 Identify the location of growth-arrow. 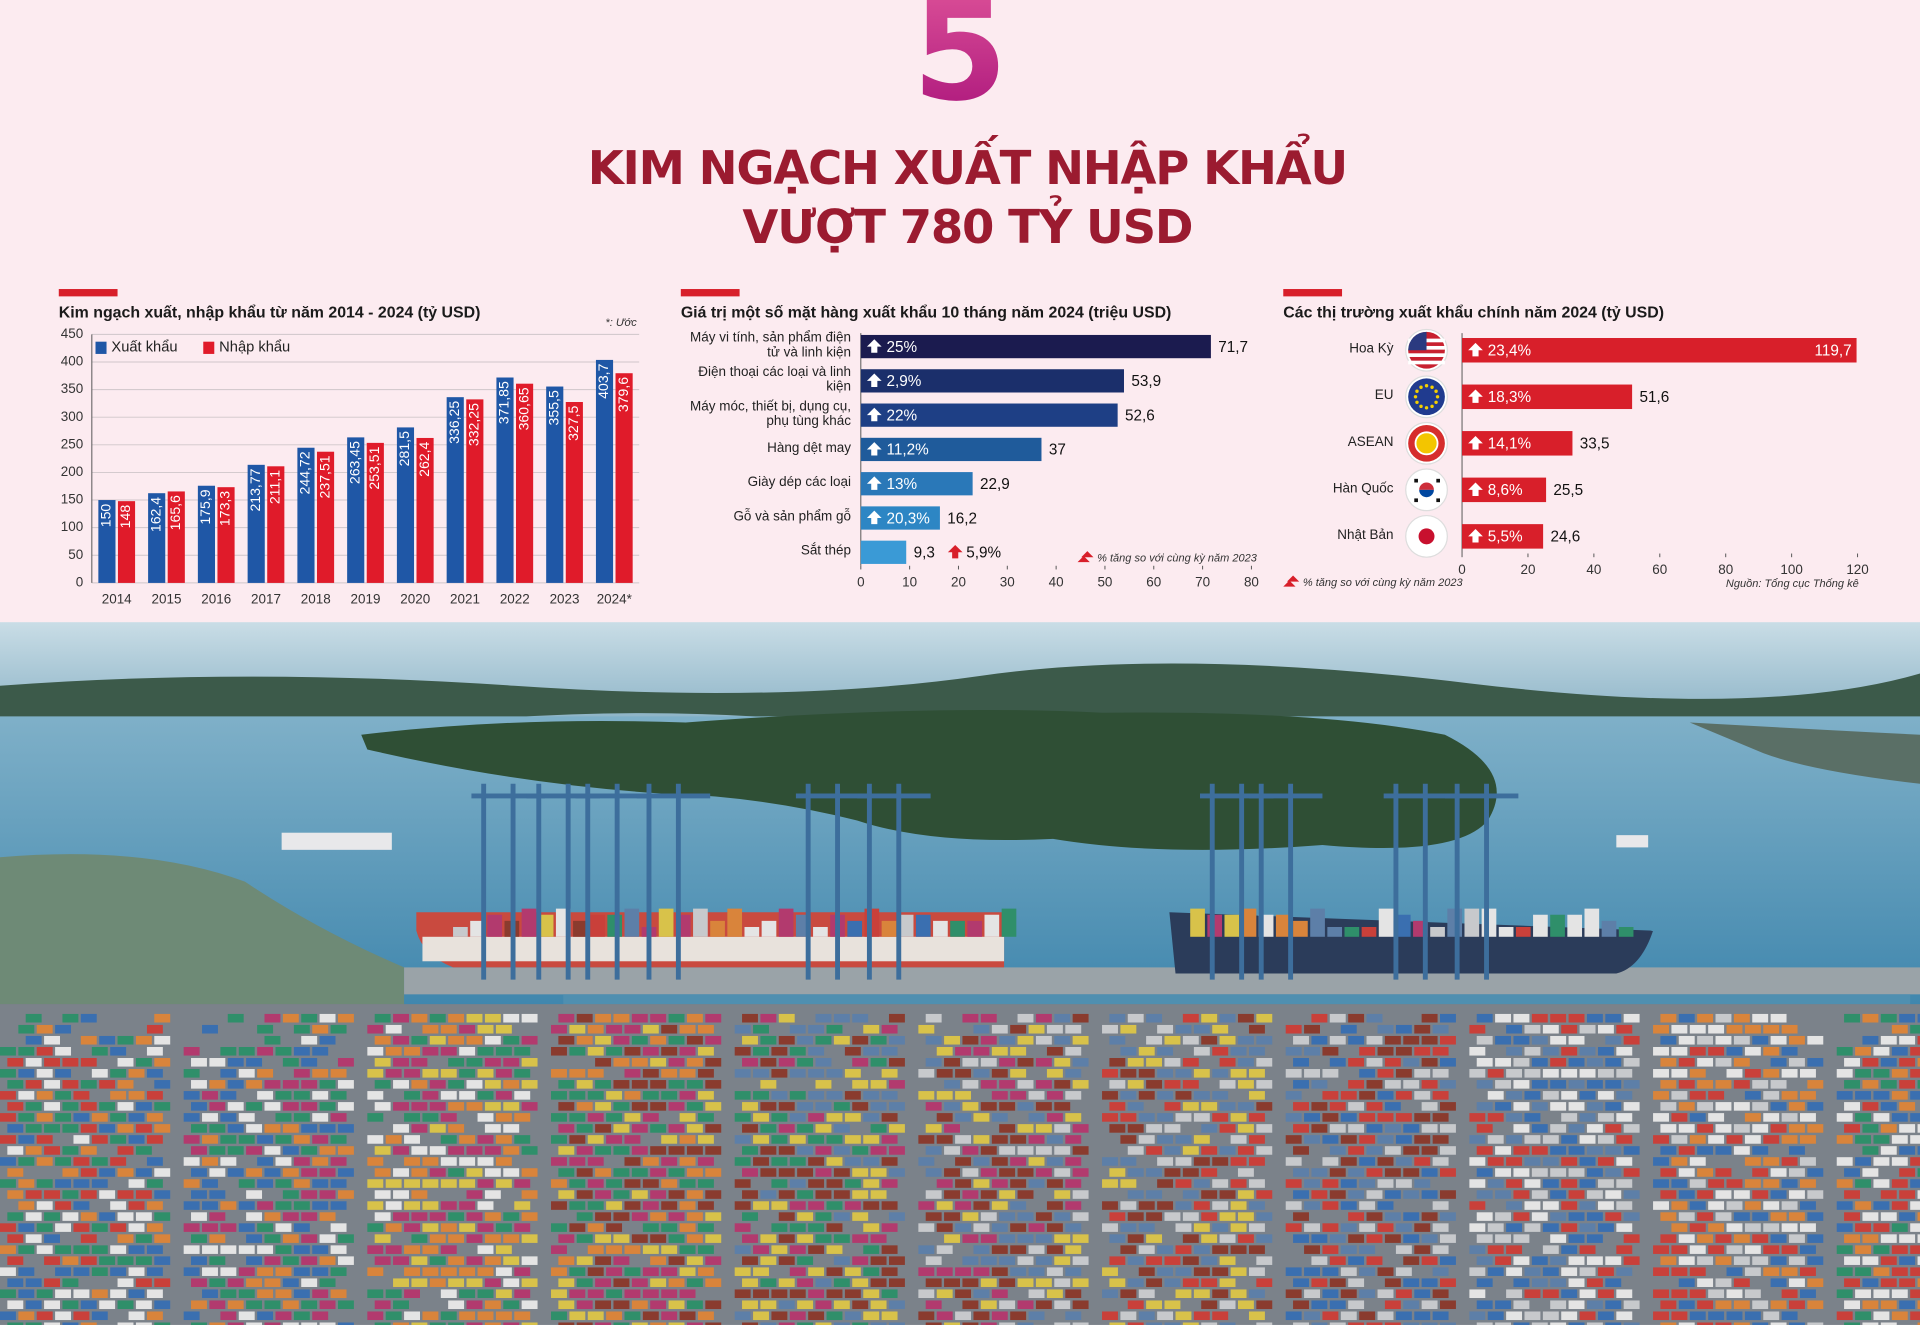
(874, 346).